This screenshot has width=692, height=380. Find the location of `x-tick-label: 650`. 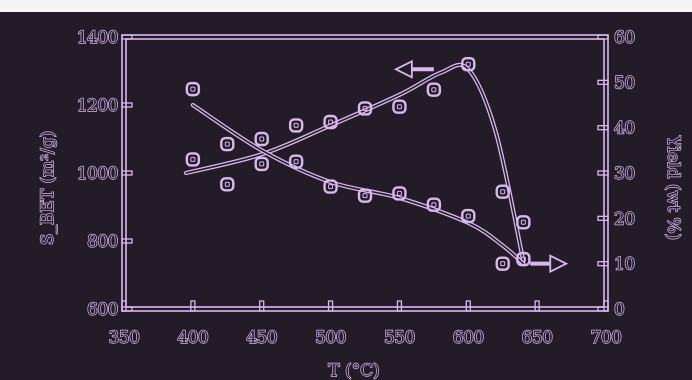

x-tick-label: 650 is located at coordinates (537, 338).